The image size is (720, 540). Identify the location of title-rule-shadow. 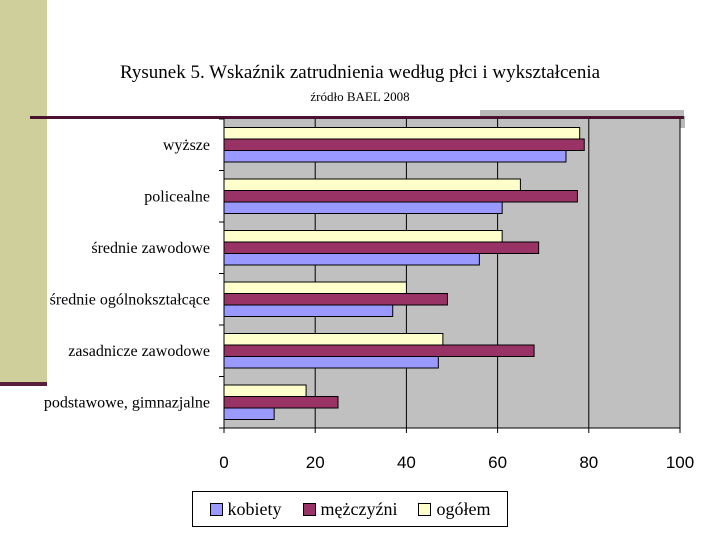
(582, 113).